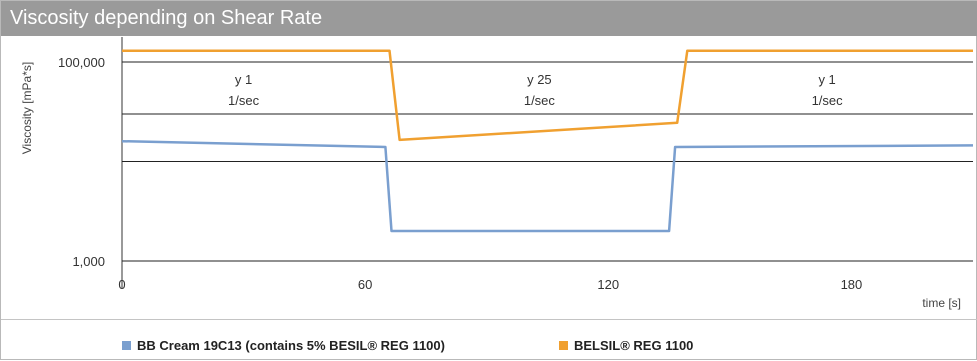  Describe the element at coordinates (535, 90) in the screenshot. I see `shear-rate-annotations: y 1 1/sec y 25 1/sec y 1 1/sec` at that location.